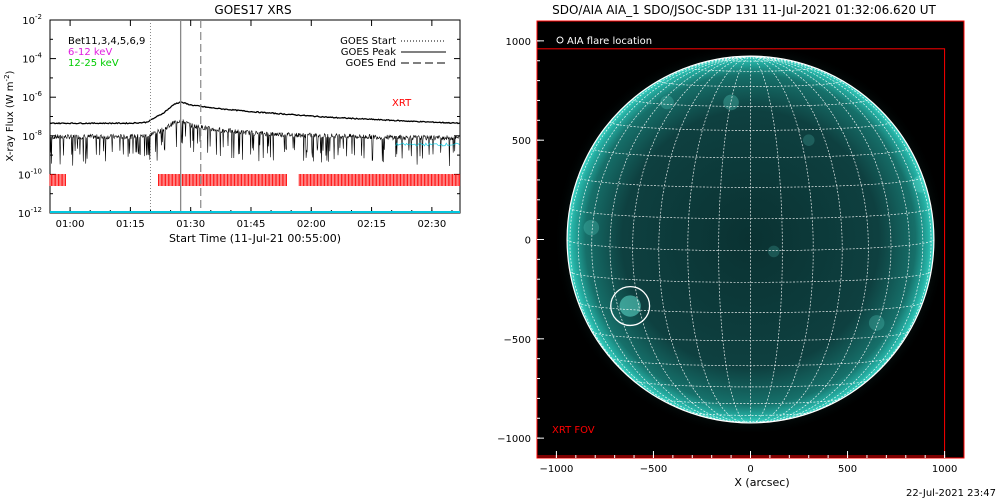 This screenshot has height=500, width=1000. I want to click on aia-legend-label: AIA flare location, so click(609, 41).